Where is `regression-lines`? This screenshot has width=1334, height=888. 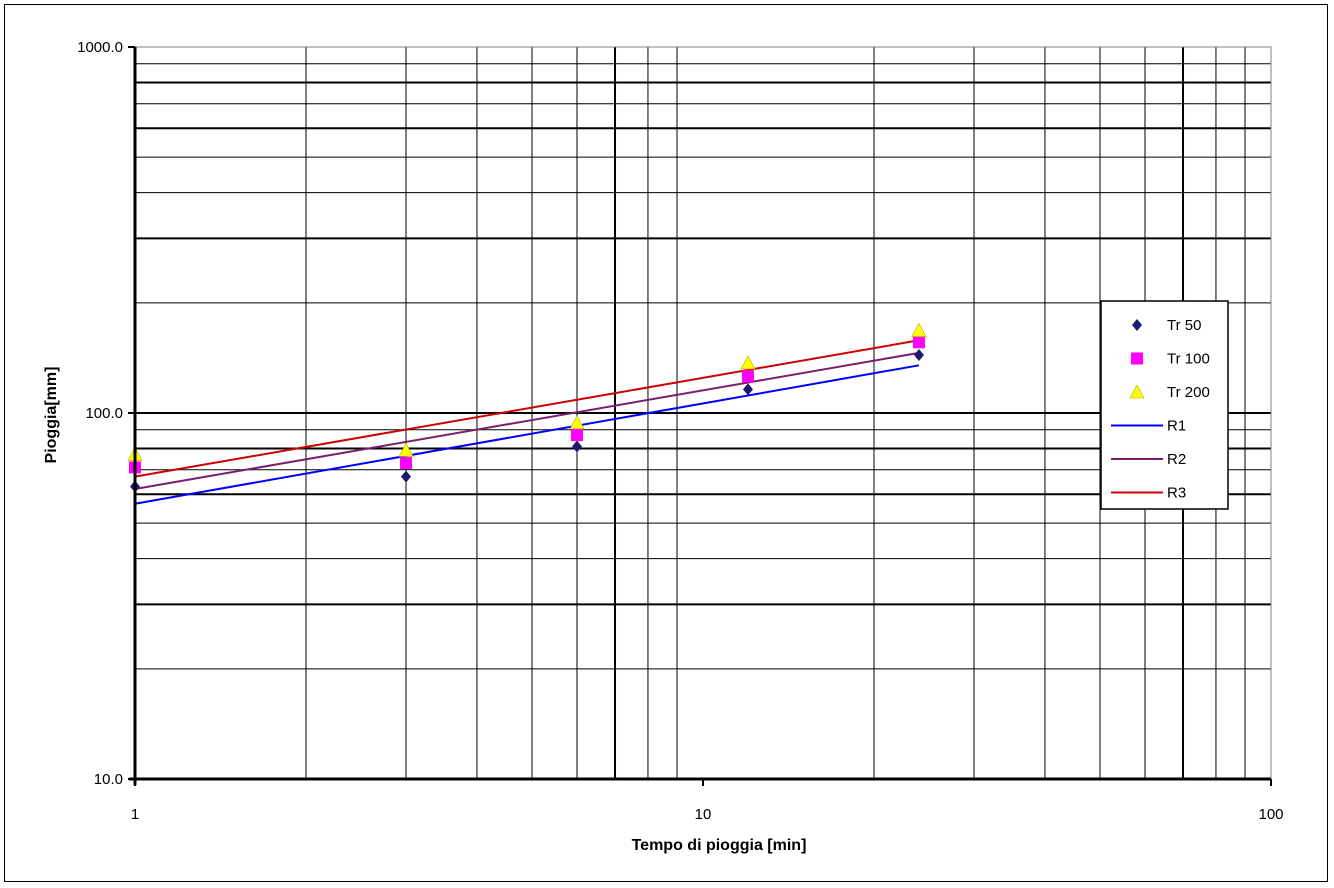 regression-lines is located at coordinates (527, 422).